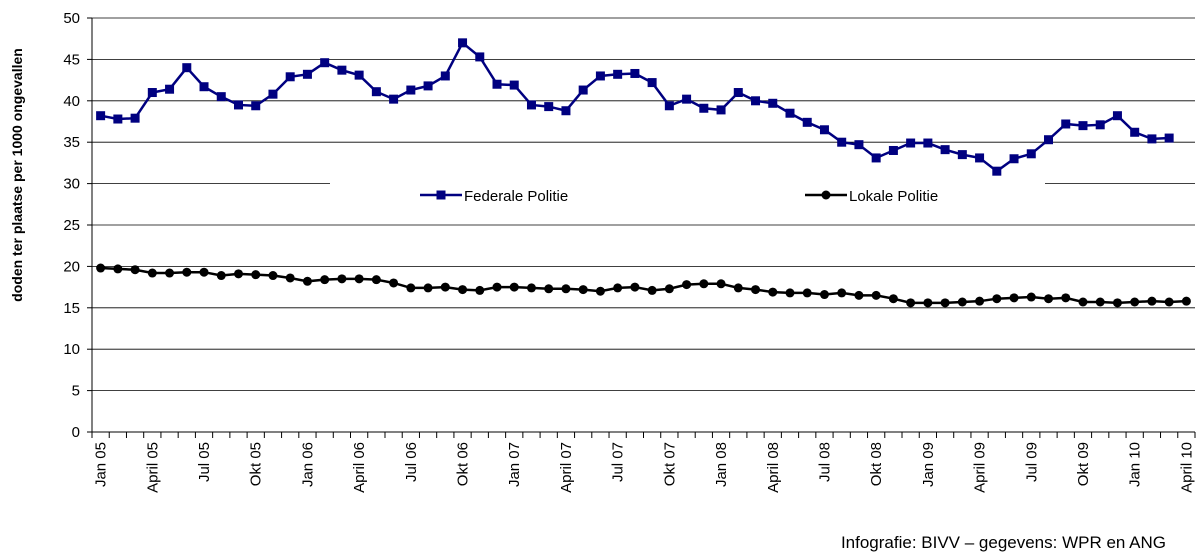  I want to click on x-tick-label: Okt 09, so click(1083, 464).